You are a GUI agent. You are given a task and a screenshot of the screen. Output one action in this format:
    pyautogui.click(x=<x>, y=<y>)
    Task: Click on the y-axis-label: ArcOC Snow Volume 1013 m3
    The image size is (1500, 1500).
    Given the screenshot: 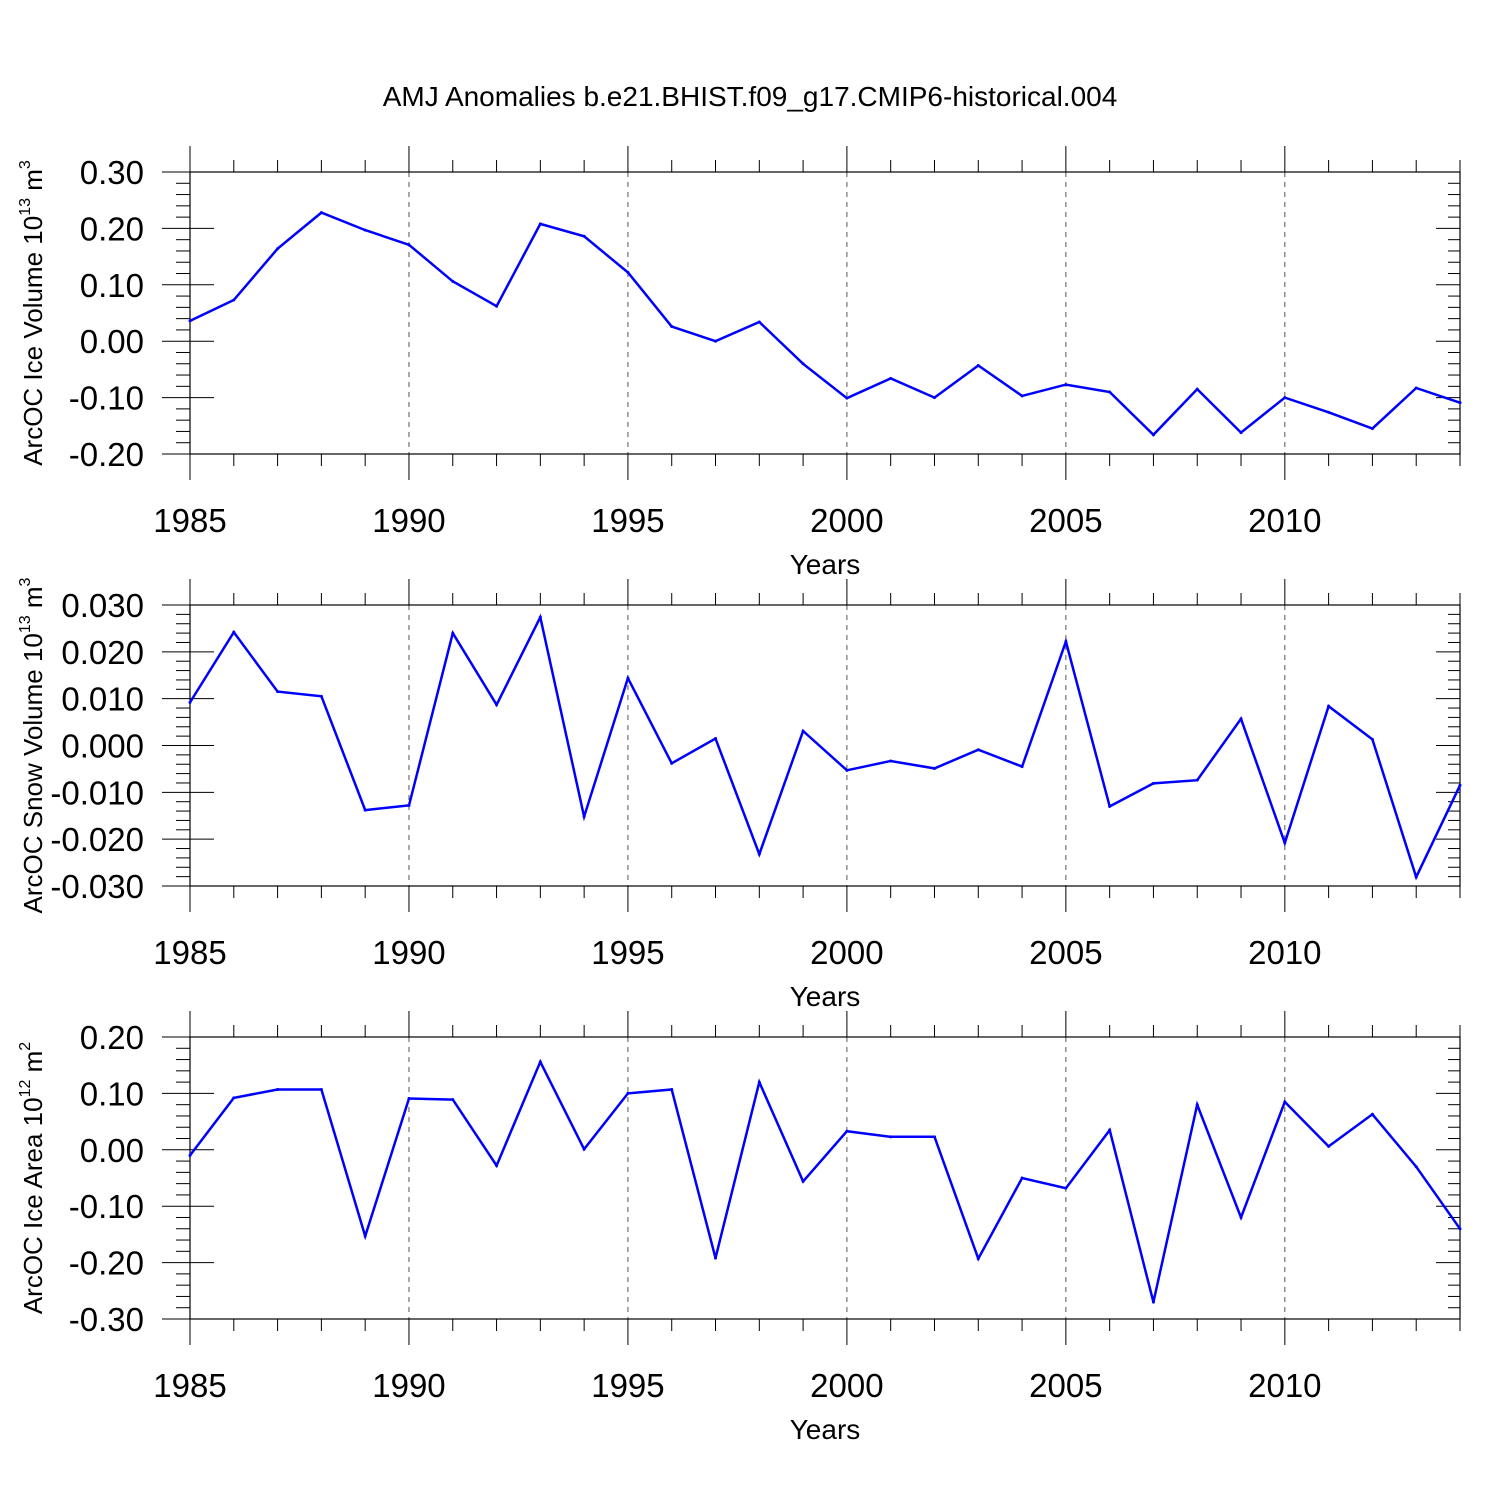 What is the action you would take?
    pyautogui.click(x=32, y=745)
    